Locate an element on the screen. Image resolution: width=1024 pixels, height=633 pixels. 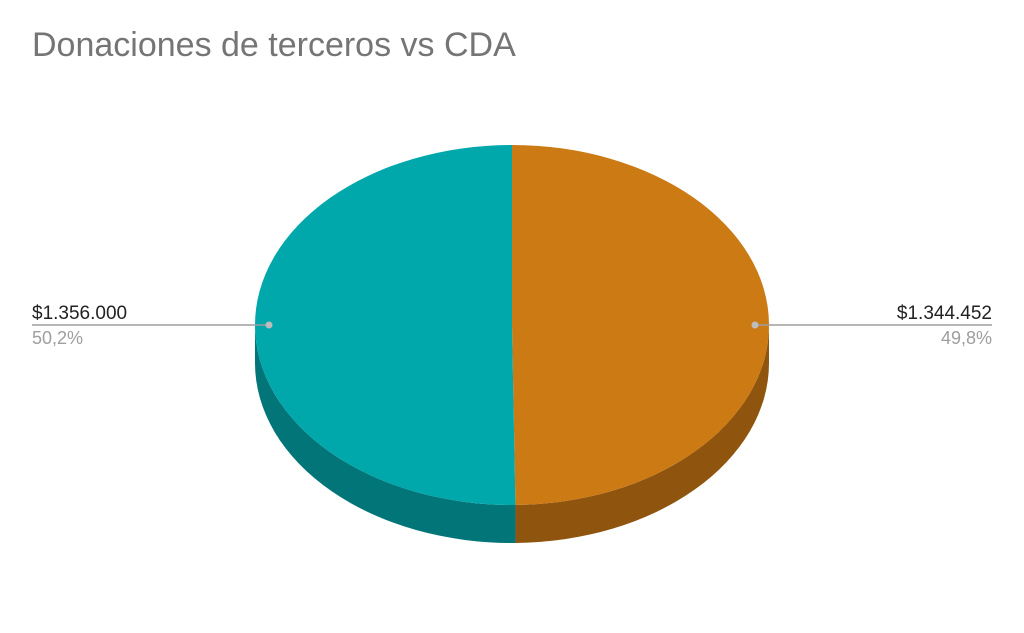
chart-title: Donaciones de terceros vs CDA is located at coordinates (274, 45).